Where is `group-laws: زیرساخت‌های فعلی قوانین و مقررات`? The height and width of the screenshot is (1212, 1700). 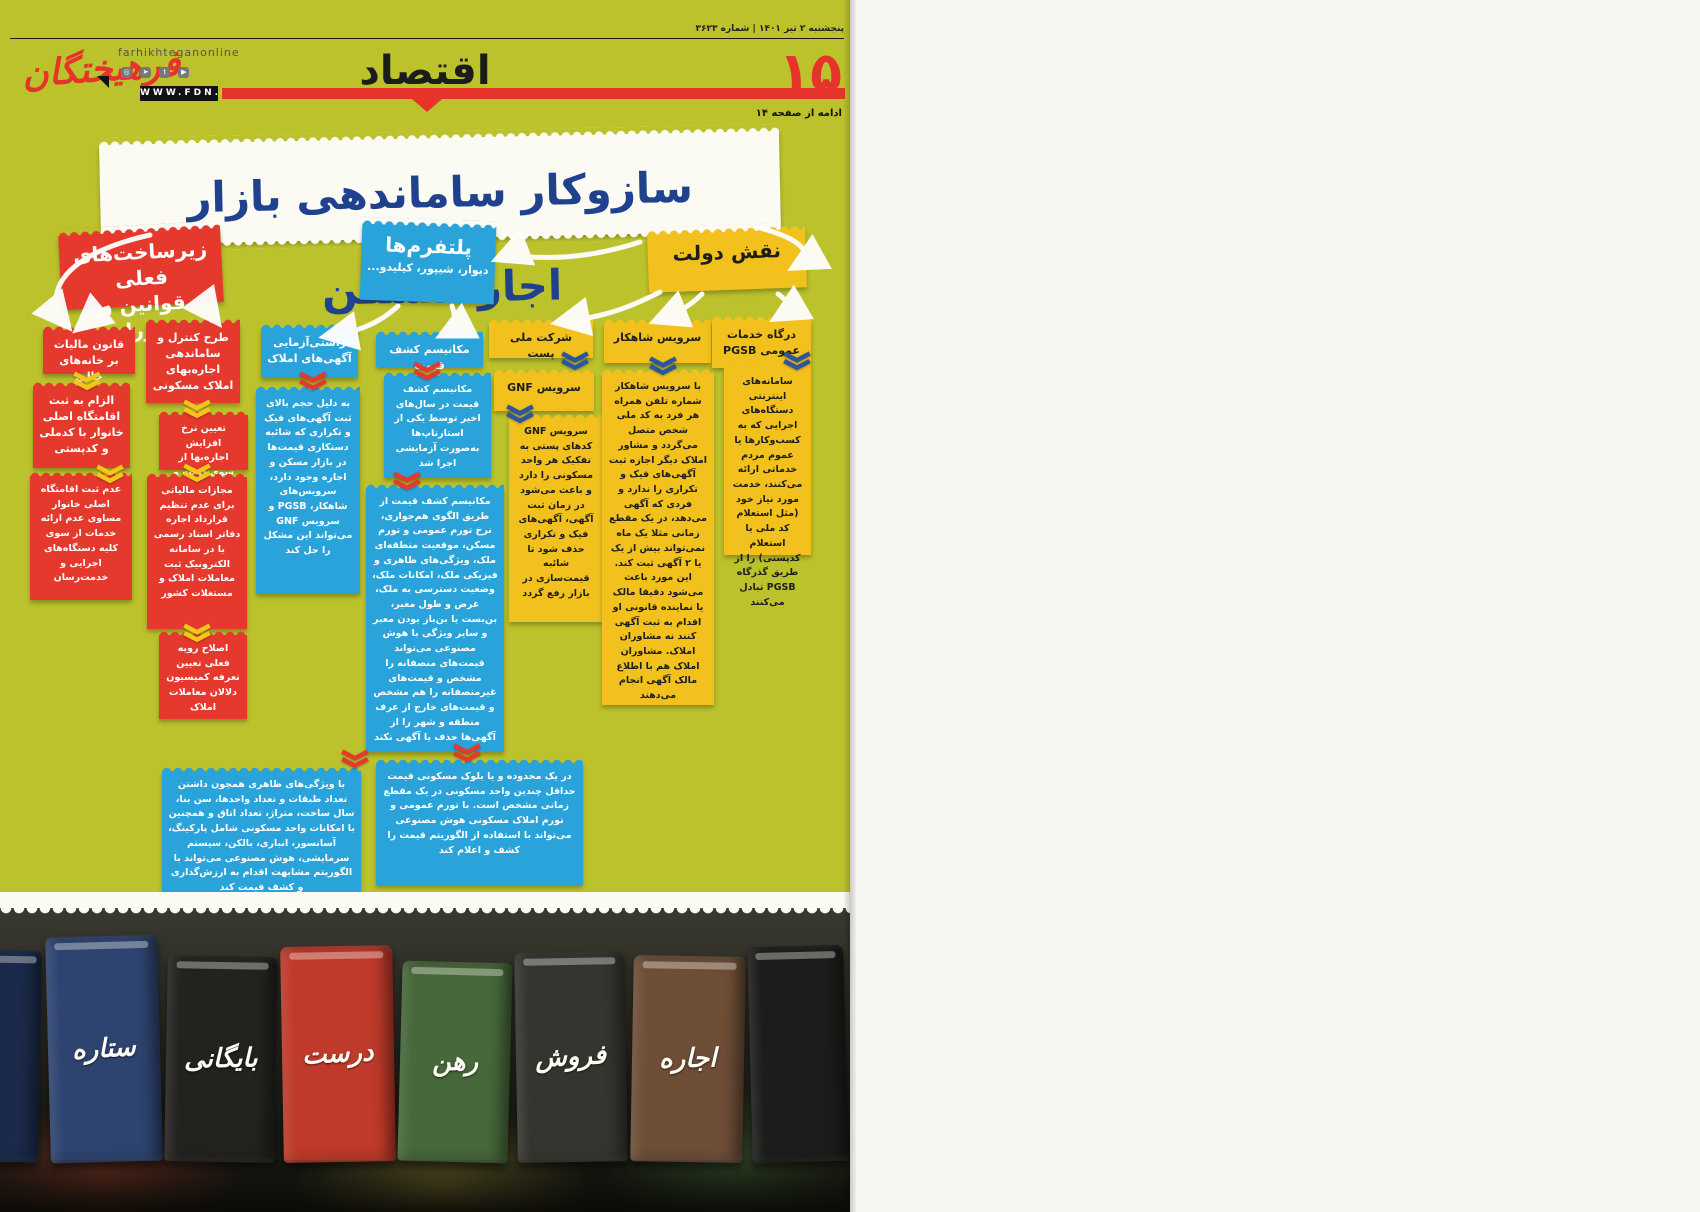 group-laws: زیرساخت‌های فعلی قوانین و مقررات is located at coordinates (141, 285).